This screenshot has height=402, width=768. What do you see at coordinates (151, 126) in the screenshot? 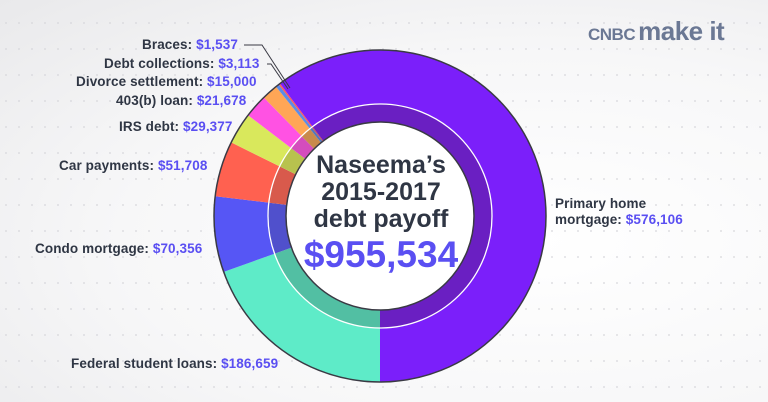
I see `label-irs-debt-name: IRS debt:` at bounding box center [151, 126].